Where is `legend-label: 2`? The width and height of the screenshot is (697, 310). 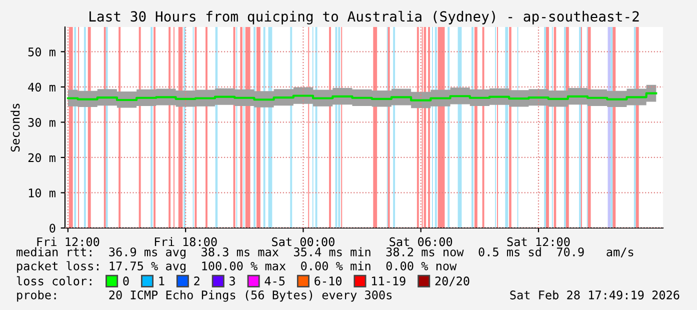
legend-label: 2 is located at coordinates (197, 281).